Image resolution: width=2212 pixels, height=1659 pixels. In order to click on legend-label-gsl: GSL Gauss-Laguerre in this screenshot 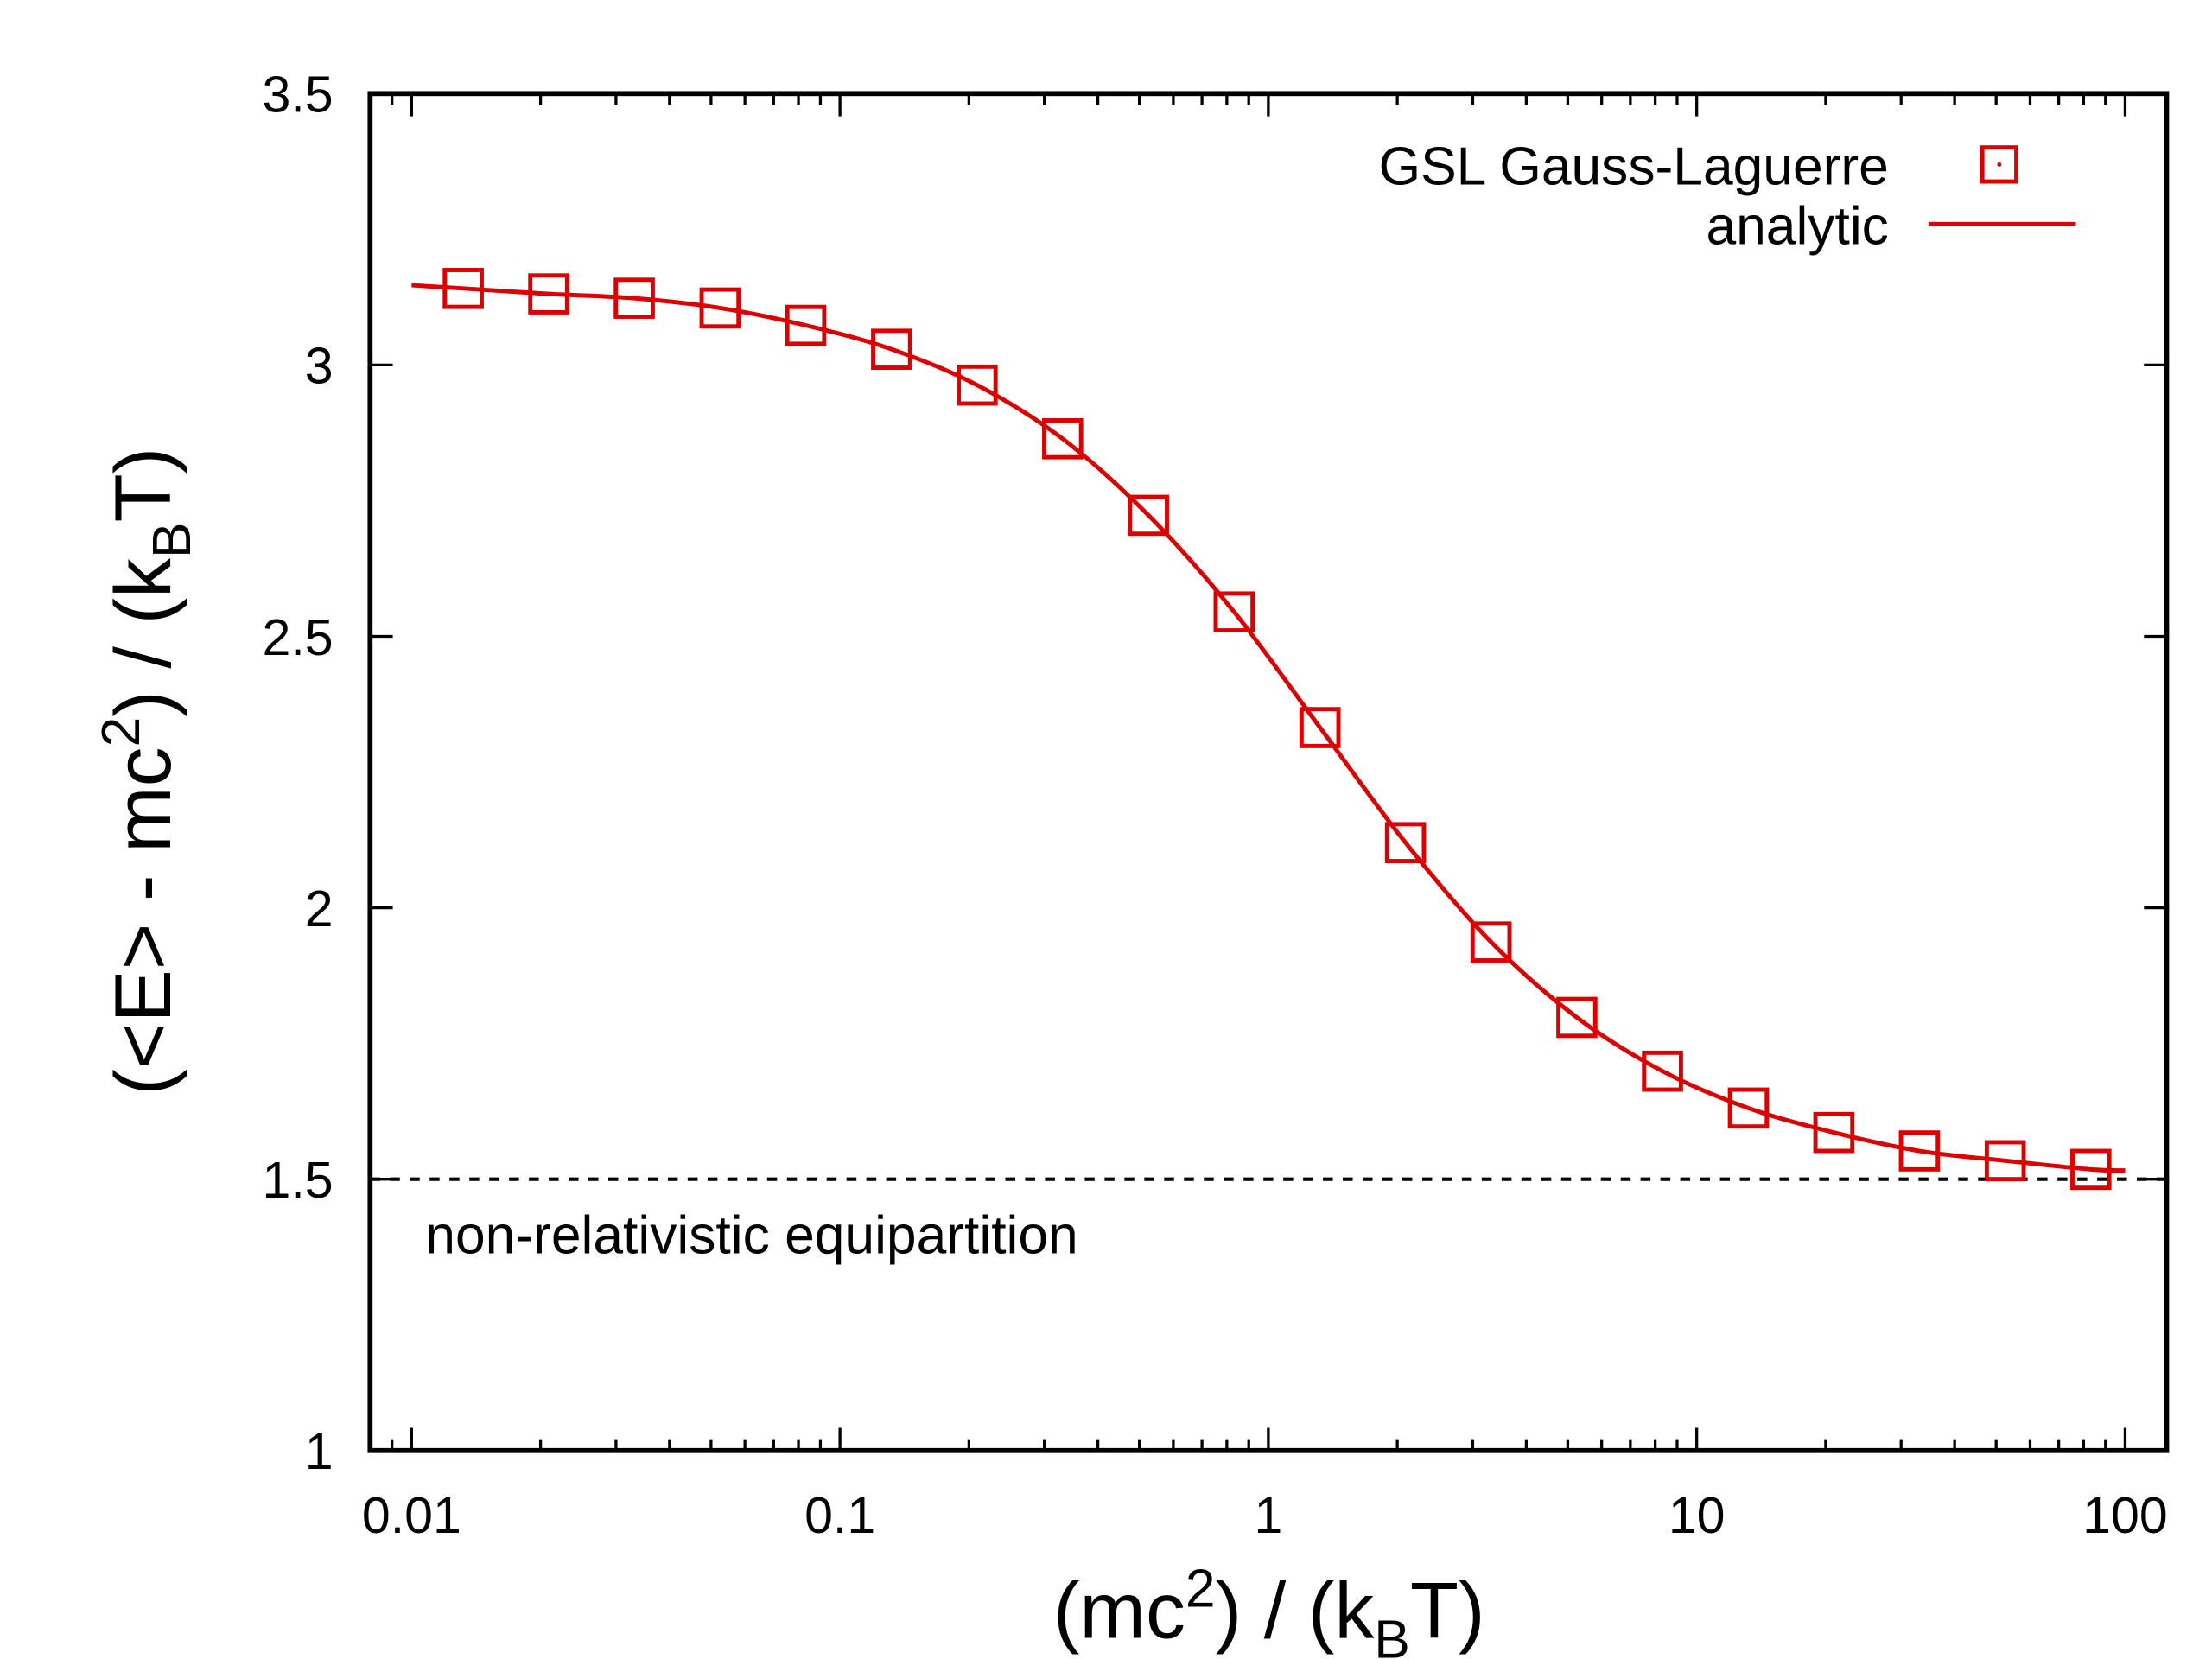, I will do `click(1634, 166)`.